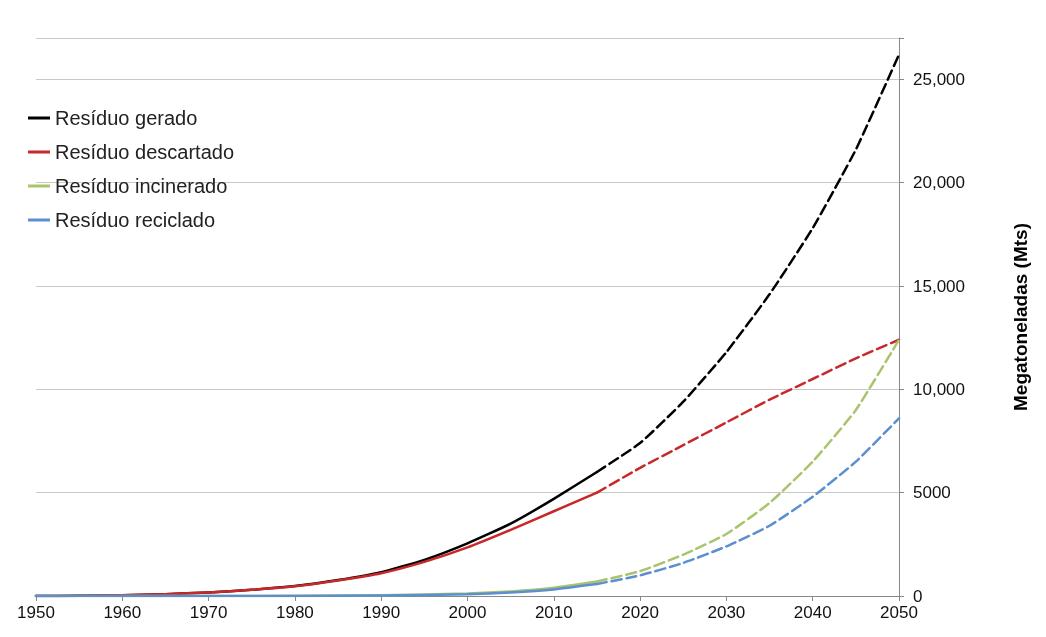 The height and width of the screenshot is (637, 1046). What do you see at coordinates (932, 493) in the screenshot?
I see `y-tick-label: 5000` at bounding box center [932, 493].